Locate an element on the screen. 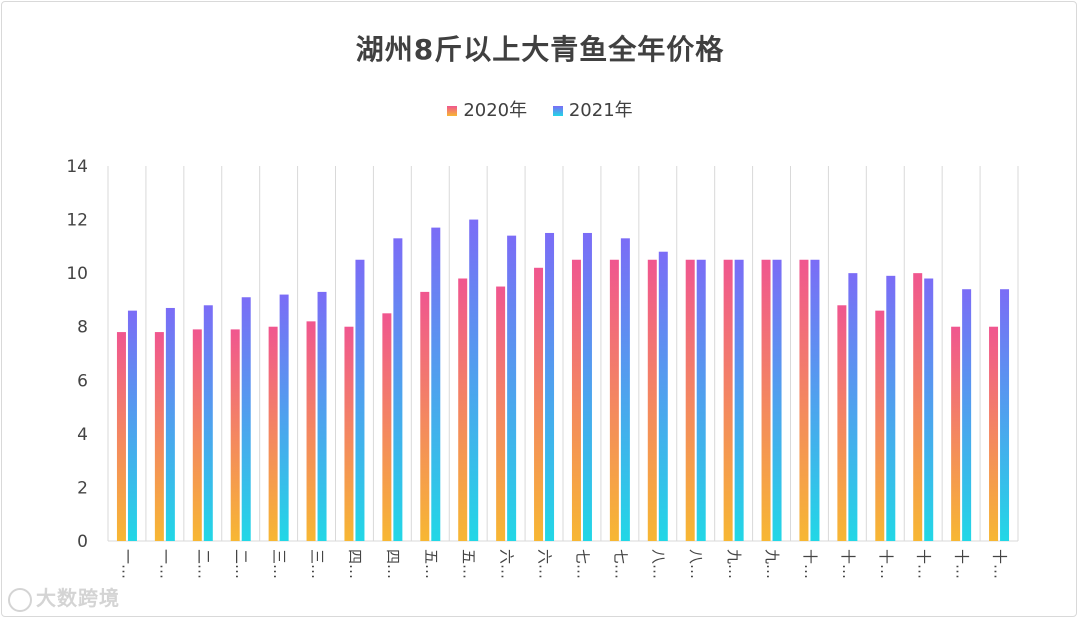 The image size is (1080, 620). y-tick-label: 2 is located at coordinates (82, 488).